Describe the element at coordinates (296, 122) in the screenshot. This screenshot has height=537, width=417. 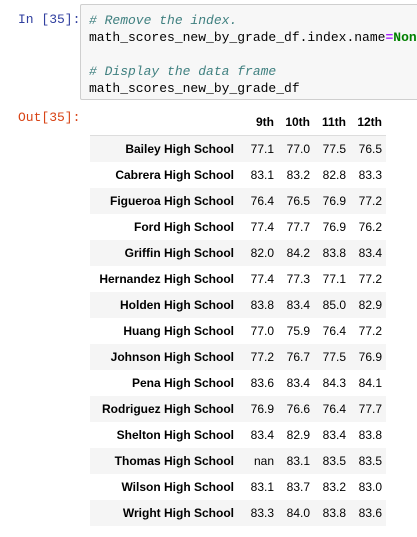
I see `column-header: 10th` at that location.